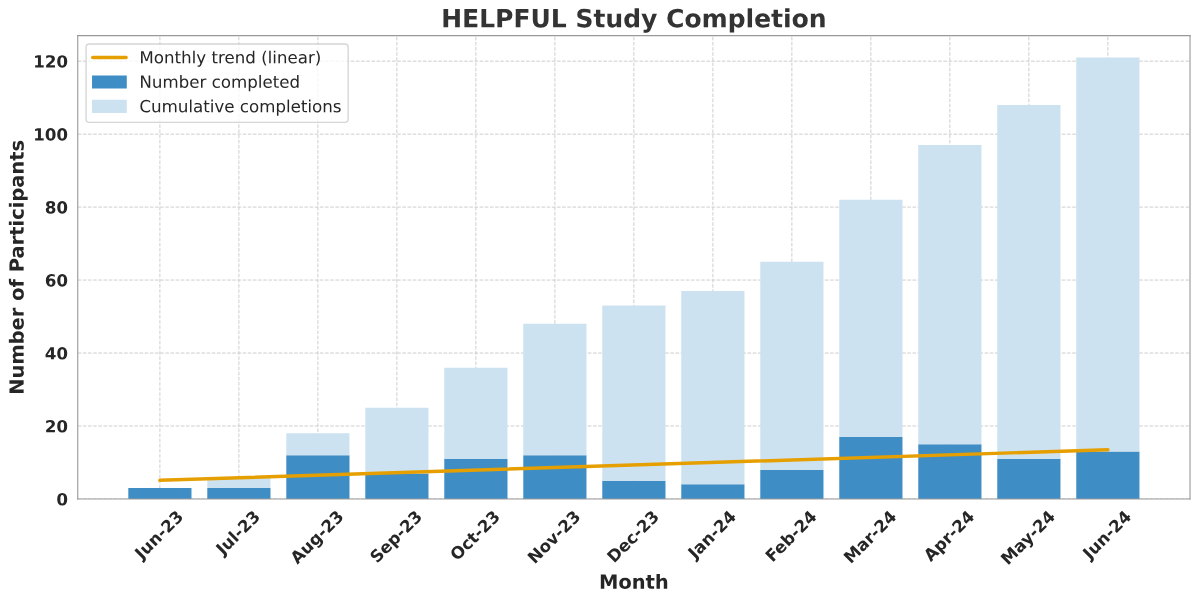 The height and width of the screenshot is (594, 1196). What do you see at coordinates (51, 61) in the screenshot?
I see `y-tick-label: 120` at bounding box center [51, 61].